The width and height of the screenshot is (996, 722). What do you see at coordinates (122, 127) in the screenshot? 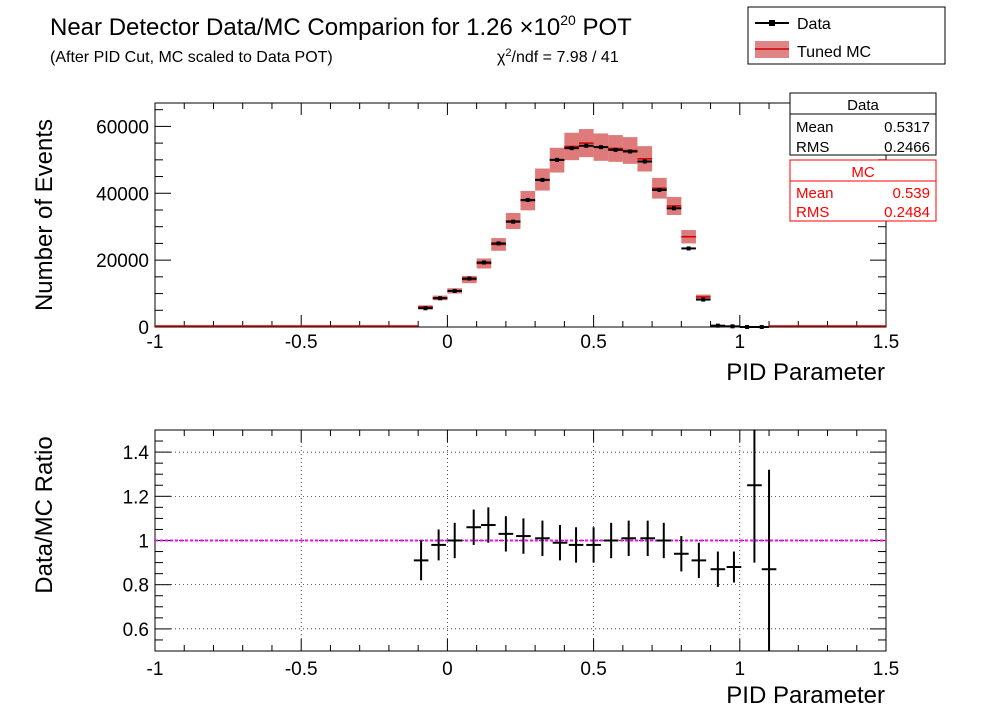
I see `top-y-tick-label: 60000` at bounding box center [122, 127].